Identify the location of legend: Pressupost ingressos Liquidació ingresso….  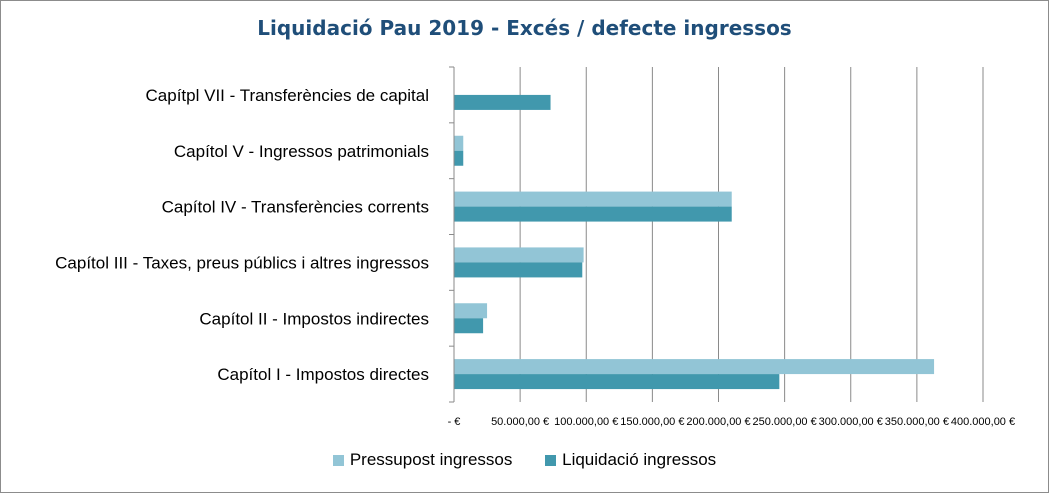
(524, 460).